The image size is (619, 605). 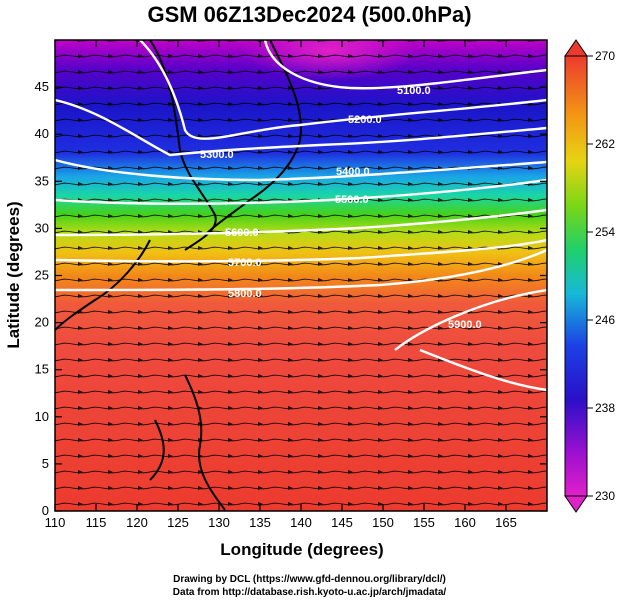 What do you see at coordinates (96, 522) in the screenshot?
I see `x-tick-label: 115` at bounding box center [96, 522].